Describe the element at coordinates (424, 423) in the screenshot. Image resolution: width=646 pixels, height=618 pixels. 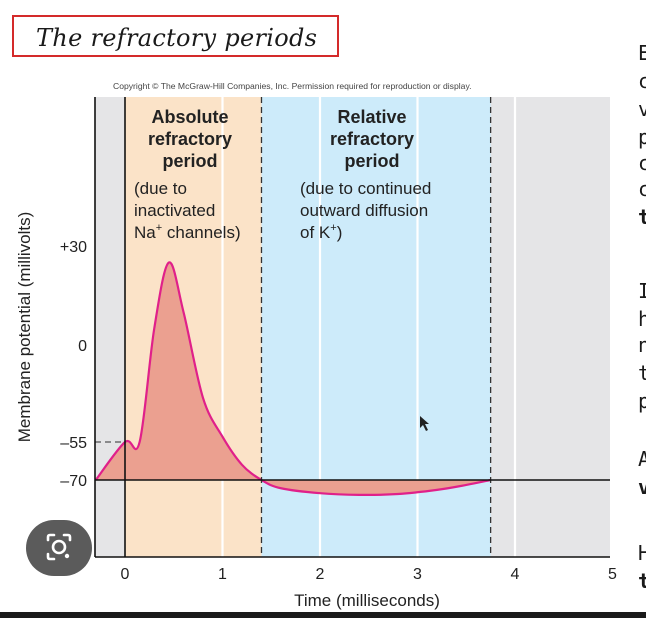
I see `cursor-icon` at that location.